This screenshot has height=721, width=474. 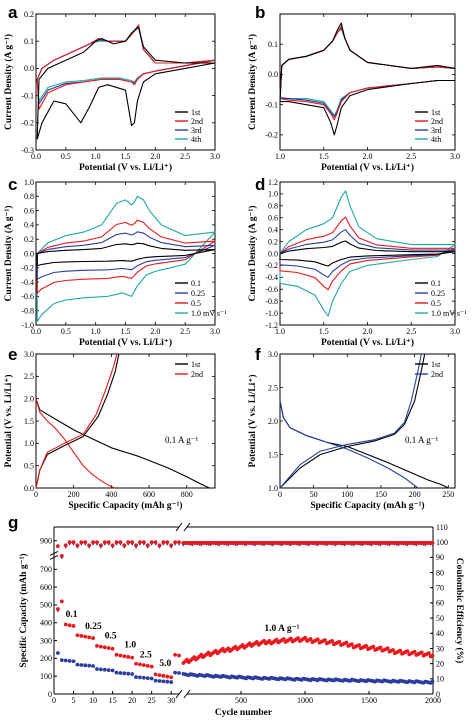 What do you see at coordinates (440, 557) in the screenshot?
I see `y2-tick-label: 90` at bounding box center [440, 557].